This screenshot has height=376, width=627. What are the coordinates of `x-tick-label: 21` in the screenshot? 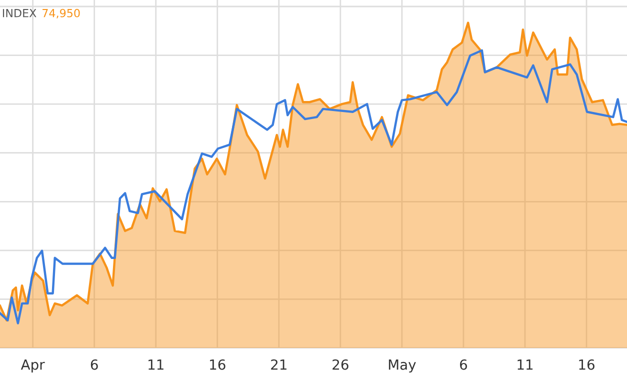 It's located at (278, 364).